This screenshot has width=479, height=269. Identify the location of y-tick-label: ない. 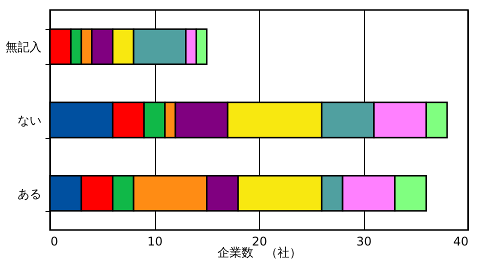
(30, 121).